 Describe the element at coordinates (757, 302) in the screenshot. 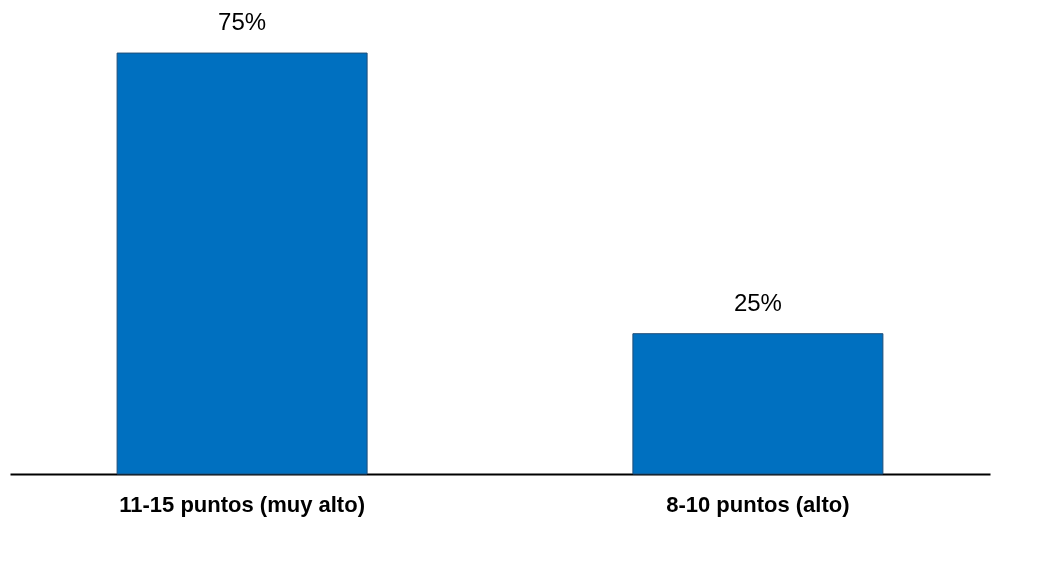

I see `data-label: 25%` at that location.